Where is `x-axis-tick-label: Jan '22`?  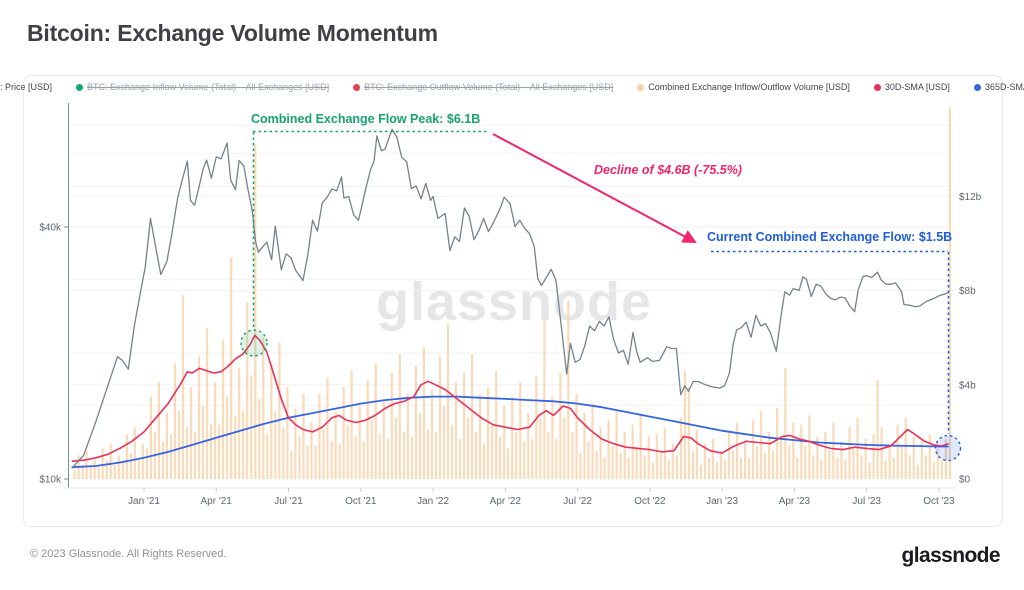
x-axis-tick-label: Jan '22 is located at coordinates (433, 501).